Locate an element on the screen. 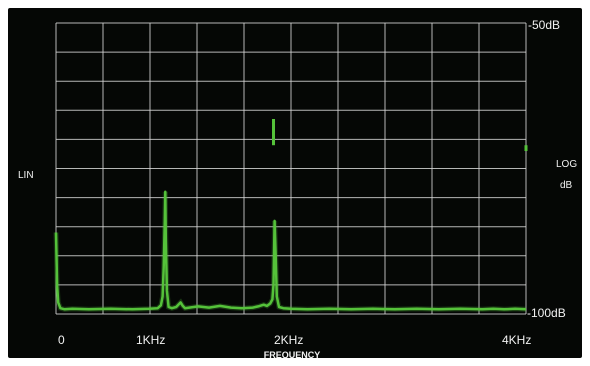 This screenshot has height=366, width=590. x-axis-label: FREQUENCY is located at coordinates (292, 354).